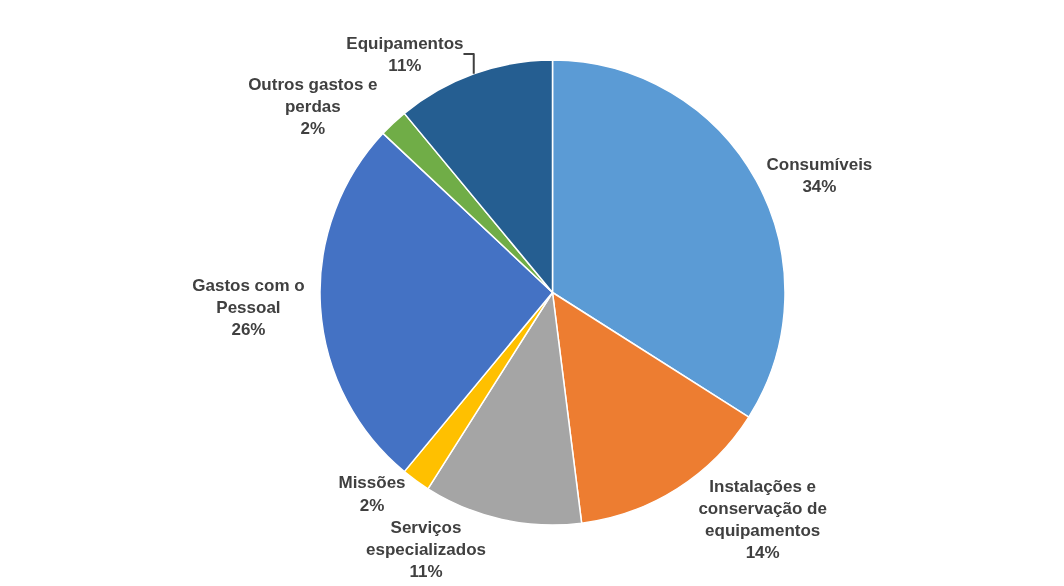 The height and width of the screenshot is (586, 1064). I want to click on slice-label: Outros gastos e perdas, so click(313, 95).